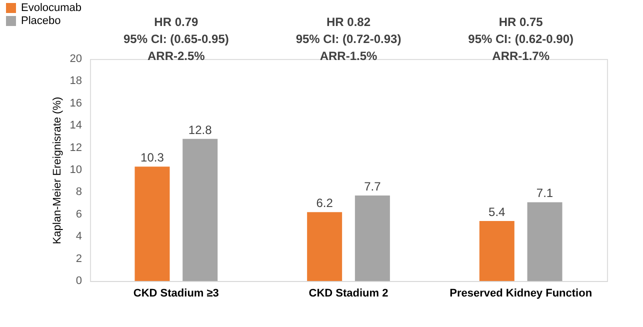 The image size is (643, 327). Describe the element at coordinates (41, 21) in the screenshot. I see `legend-label: Placebo` at that location.